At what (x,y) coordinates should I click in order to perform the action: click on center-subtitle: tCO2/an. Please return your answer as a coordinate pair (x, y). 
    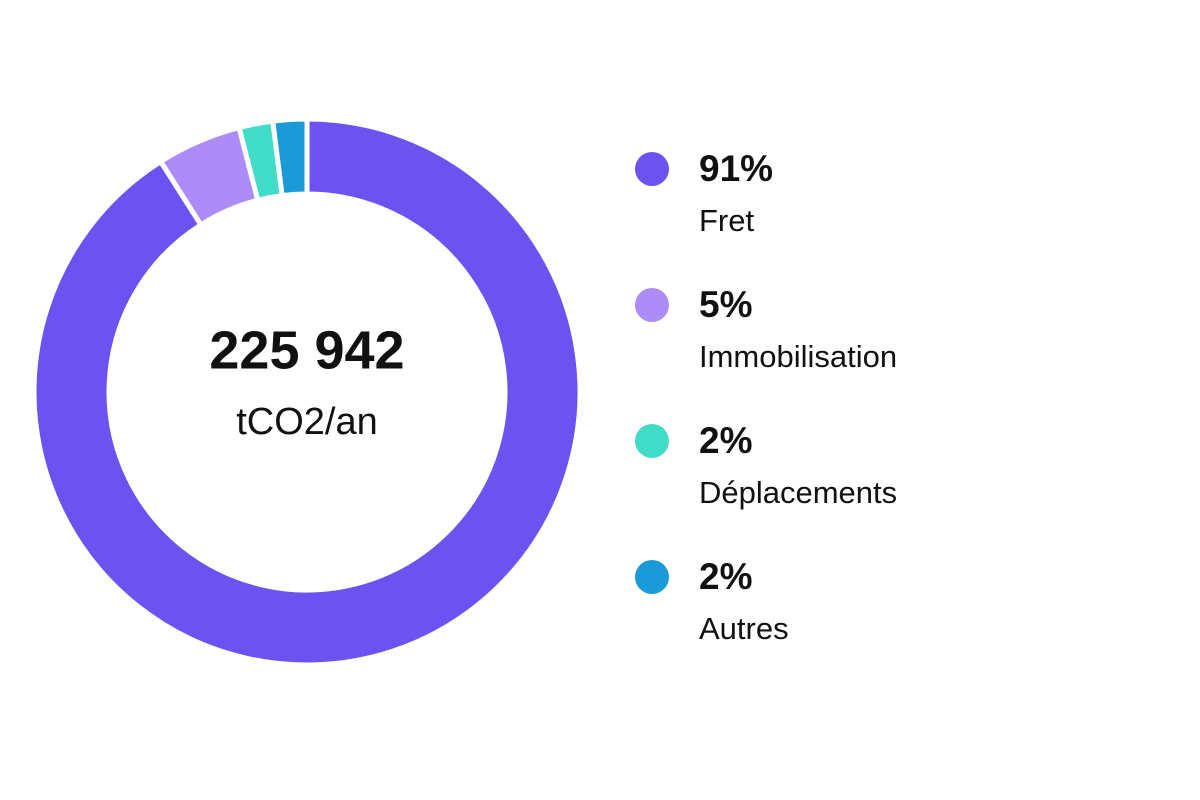
    Looking at the image, I should click on (307, 422).